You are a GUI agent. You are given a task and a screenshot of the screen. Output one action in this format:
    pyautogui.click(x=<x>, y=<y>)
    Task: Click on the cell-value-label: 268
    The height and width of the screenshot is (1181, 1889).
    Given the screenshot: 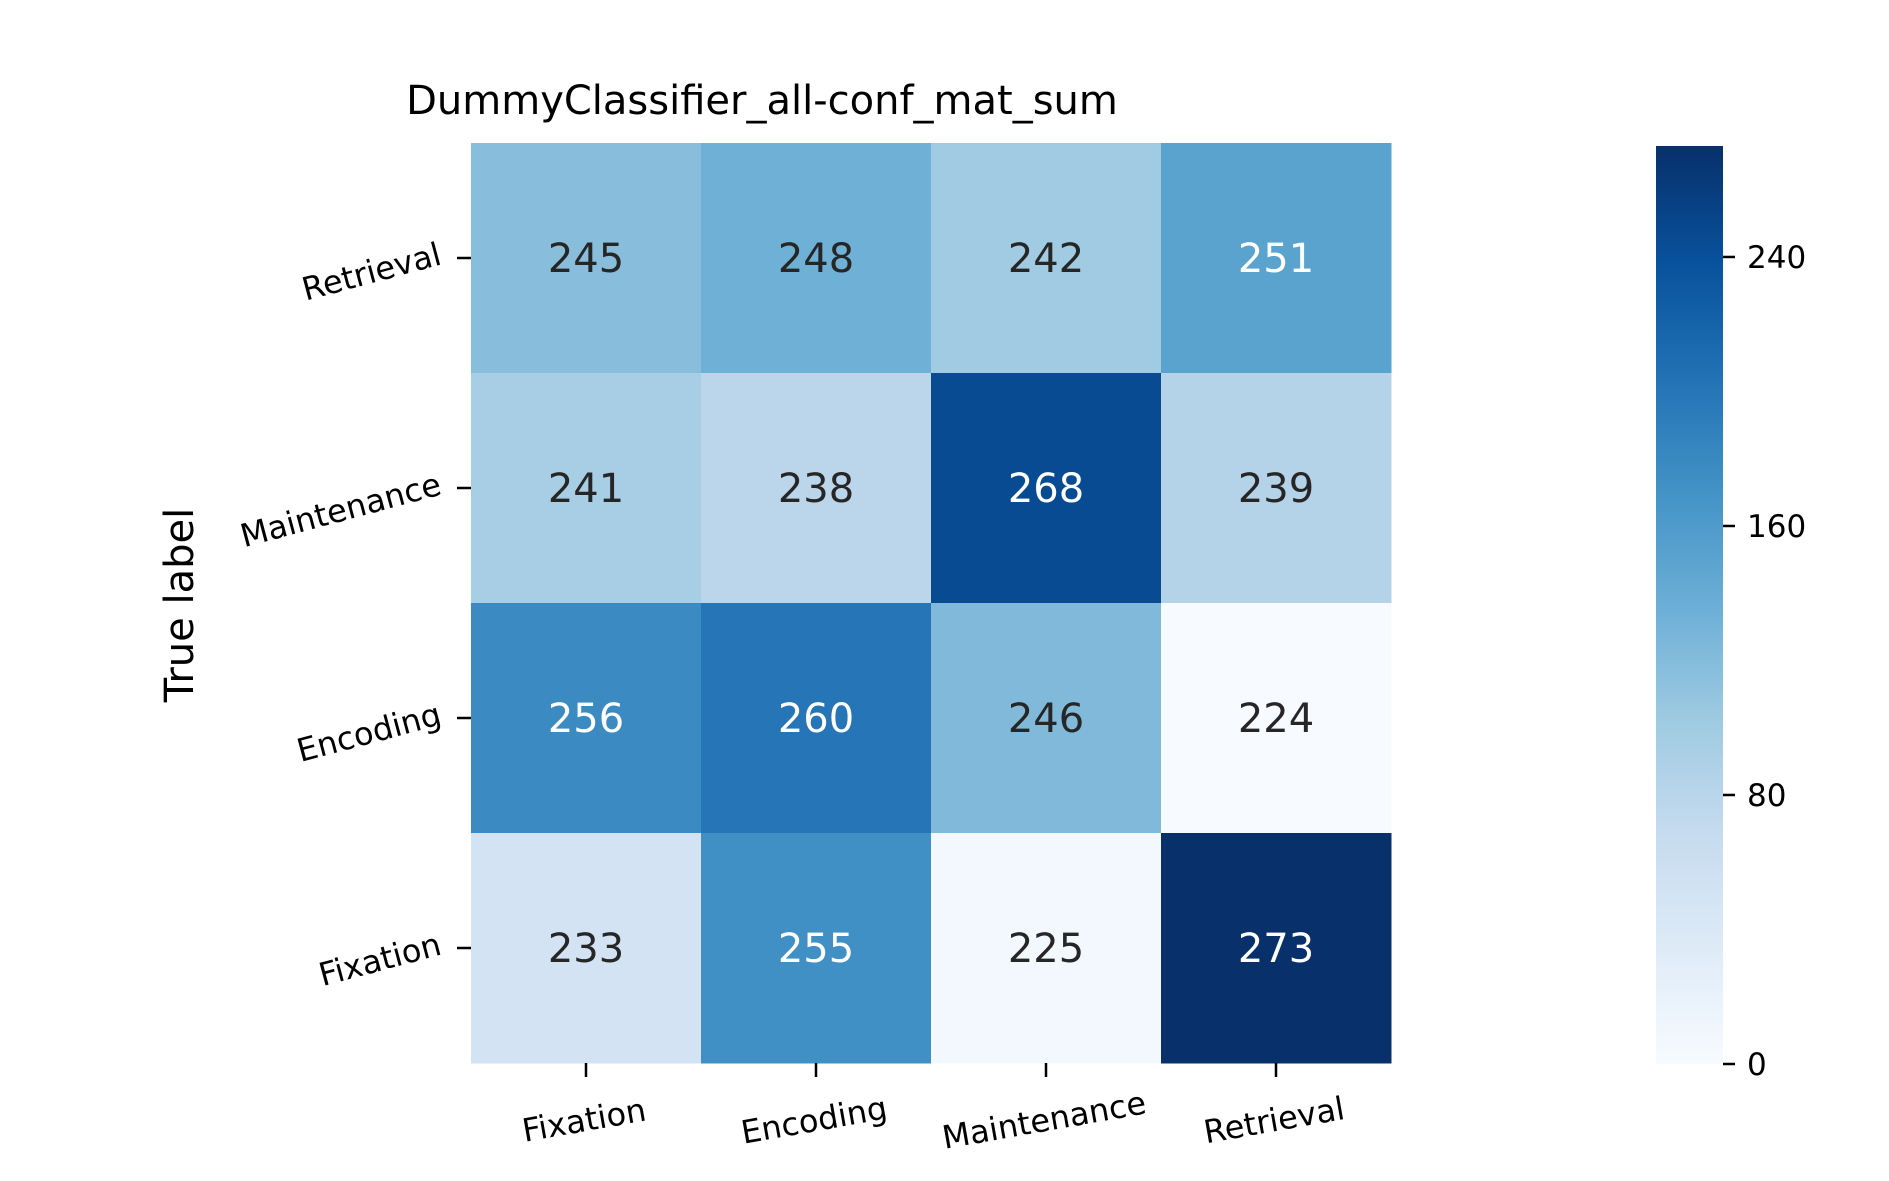 What is the action you would take?
    pyautogui.click(x=1046, y=489)
    